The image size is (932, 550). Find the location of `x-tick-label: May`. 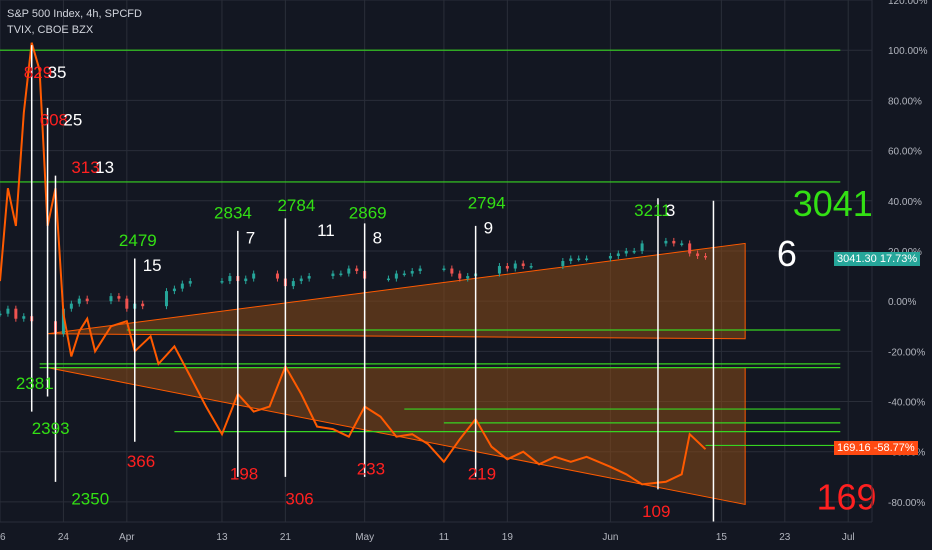

x-tick-label: May is located at coordinates (364, 537).